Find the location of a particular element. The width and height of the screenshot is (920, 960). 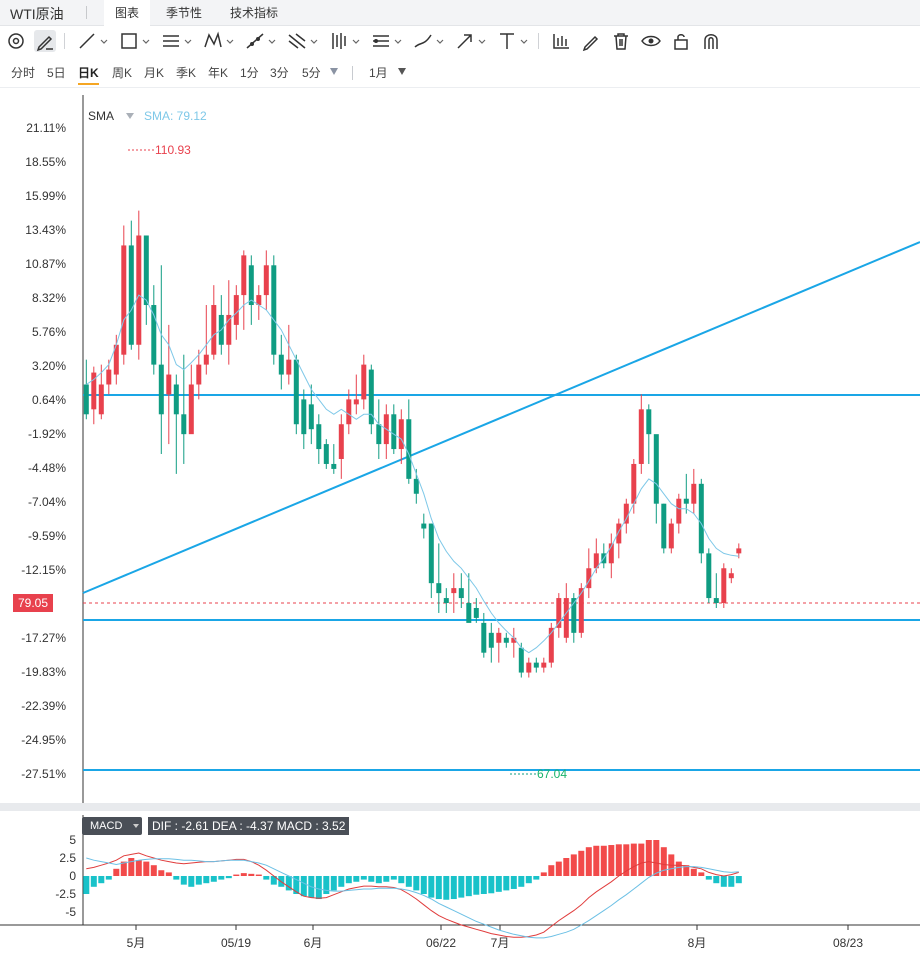

macd-y-tick-label: -5 is located at coordinates (70, 912).